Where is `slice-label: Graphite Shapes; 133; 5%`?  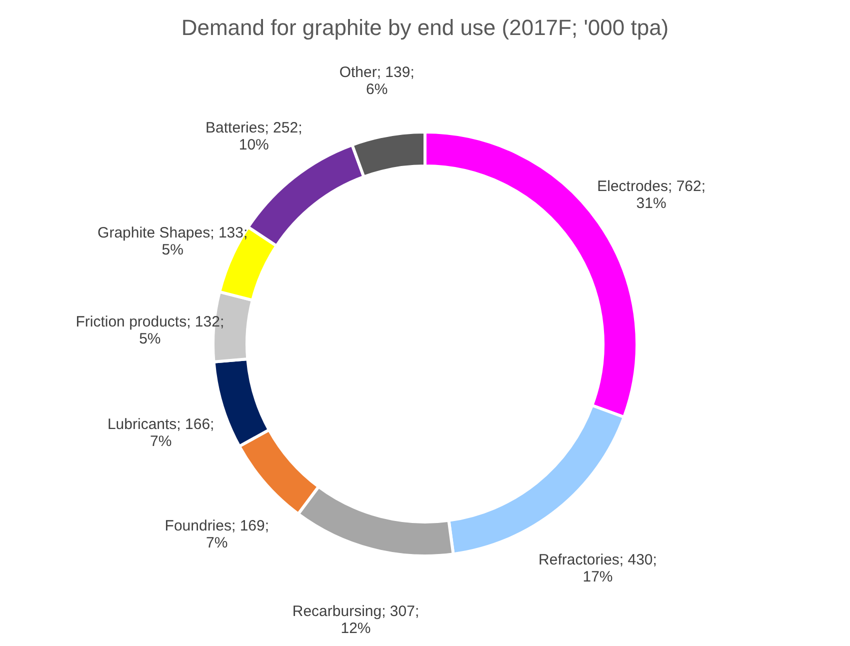 slice-label: Graphite Shapes; 133; 5% is located at coordinates (173, 241).